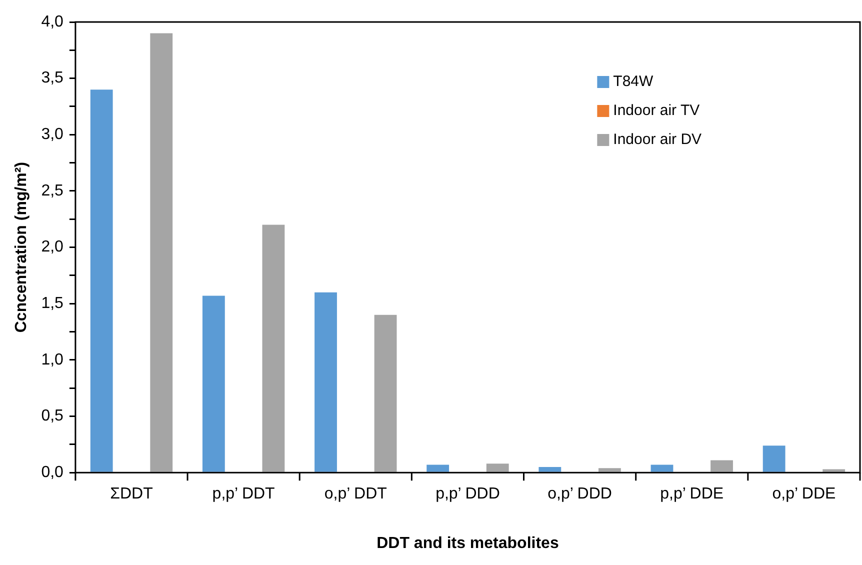 This screenshot has height=565, width=862. Describe the element at coordinates (804, 494) in the screenshot. I see `x-tick-label: o,p’ DDE` at that location.